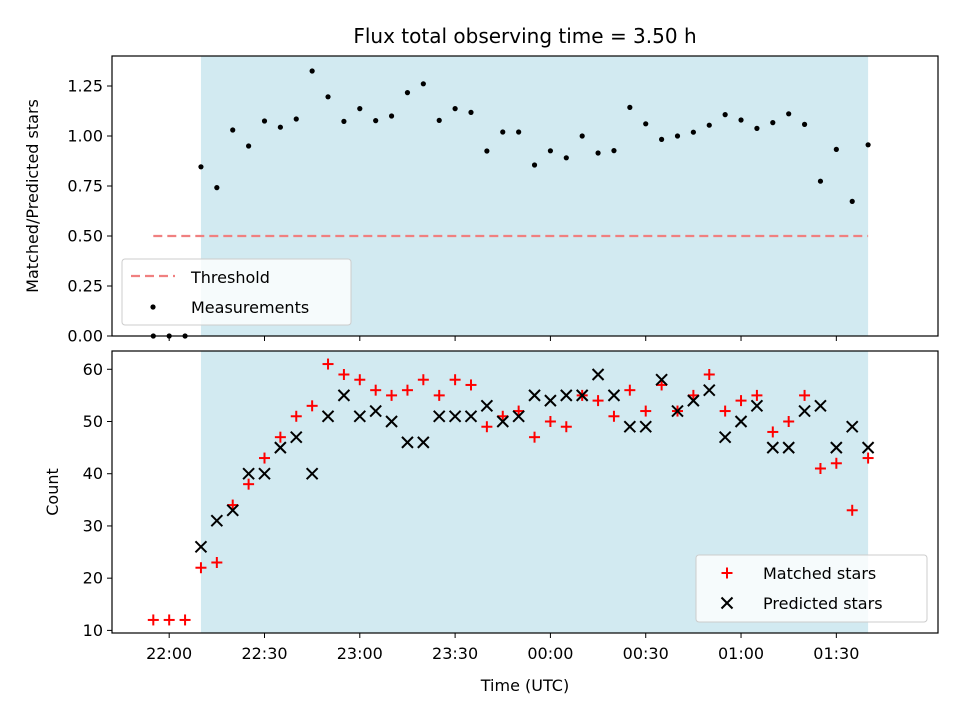 This screenshot has height=720, width=960. What do you see at coordinates (836, 653) in the screenshot?
I see `x-tick-label: 01:30` at bounding box center [836, 653].